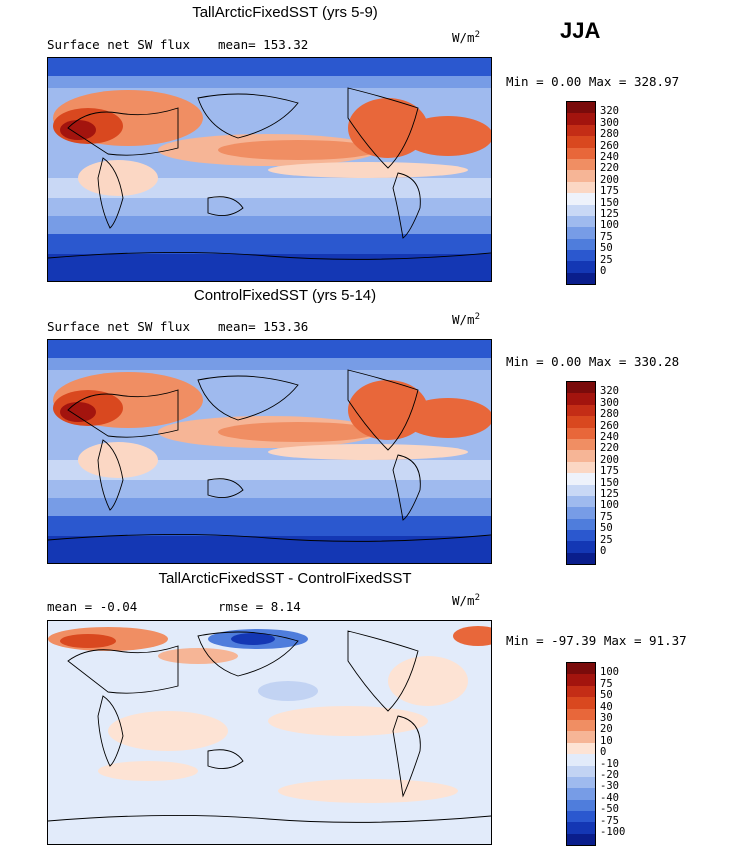 The image size is (733, 847). I want to click on colorbar-level-label: 150, so click(609, 202).